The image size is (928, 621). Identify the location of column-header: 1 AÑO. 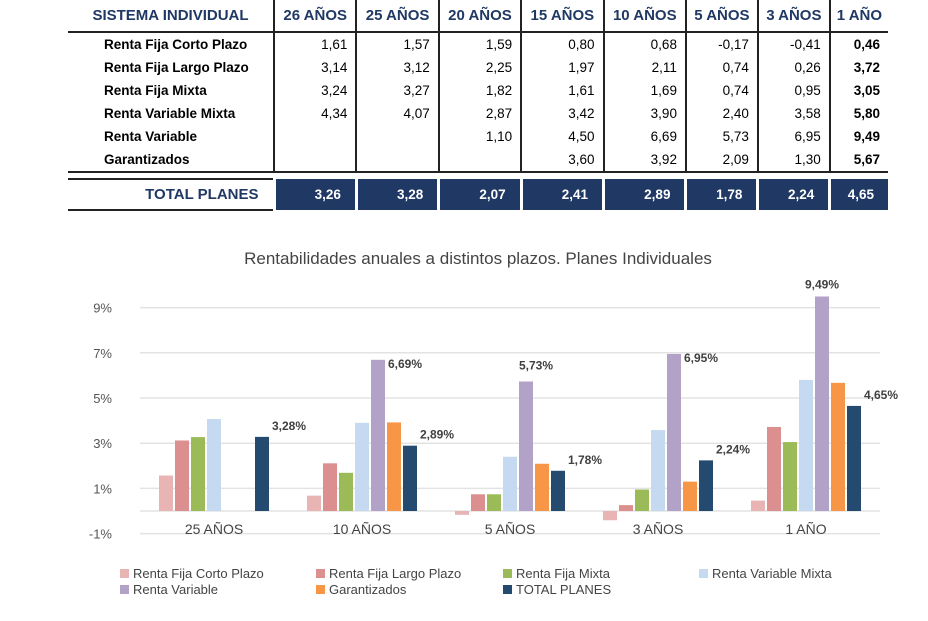
(858, 16).